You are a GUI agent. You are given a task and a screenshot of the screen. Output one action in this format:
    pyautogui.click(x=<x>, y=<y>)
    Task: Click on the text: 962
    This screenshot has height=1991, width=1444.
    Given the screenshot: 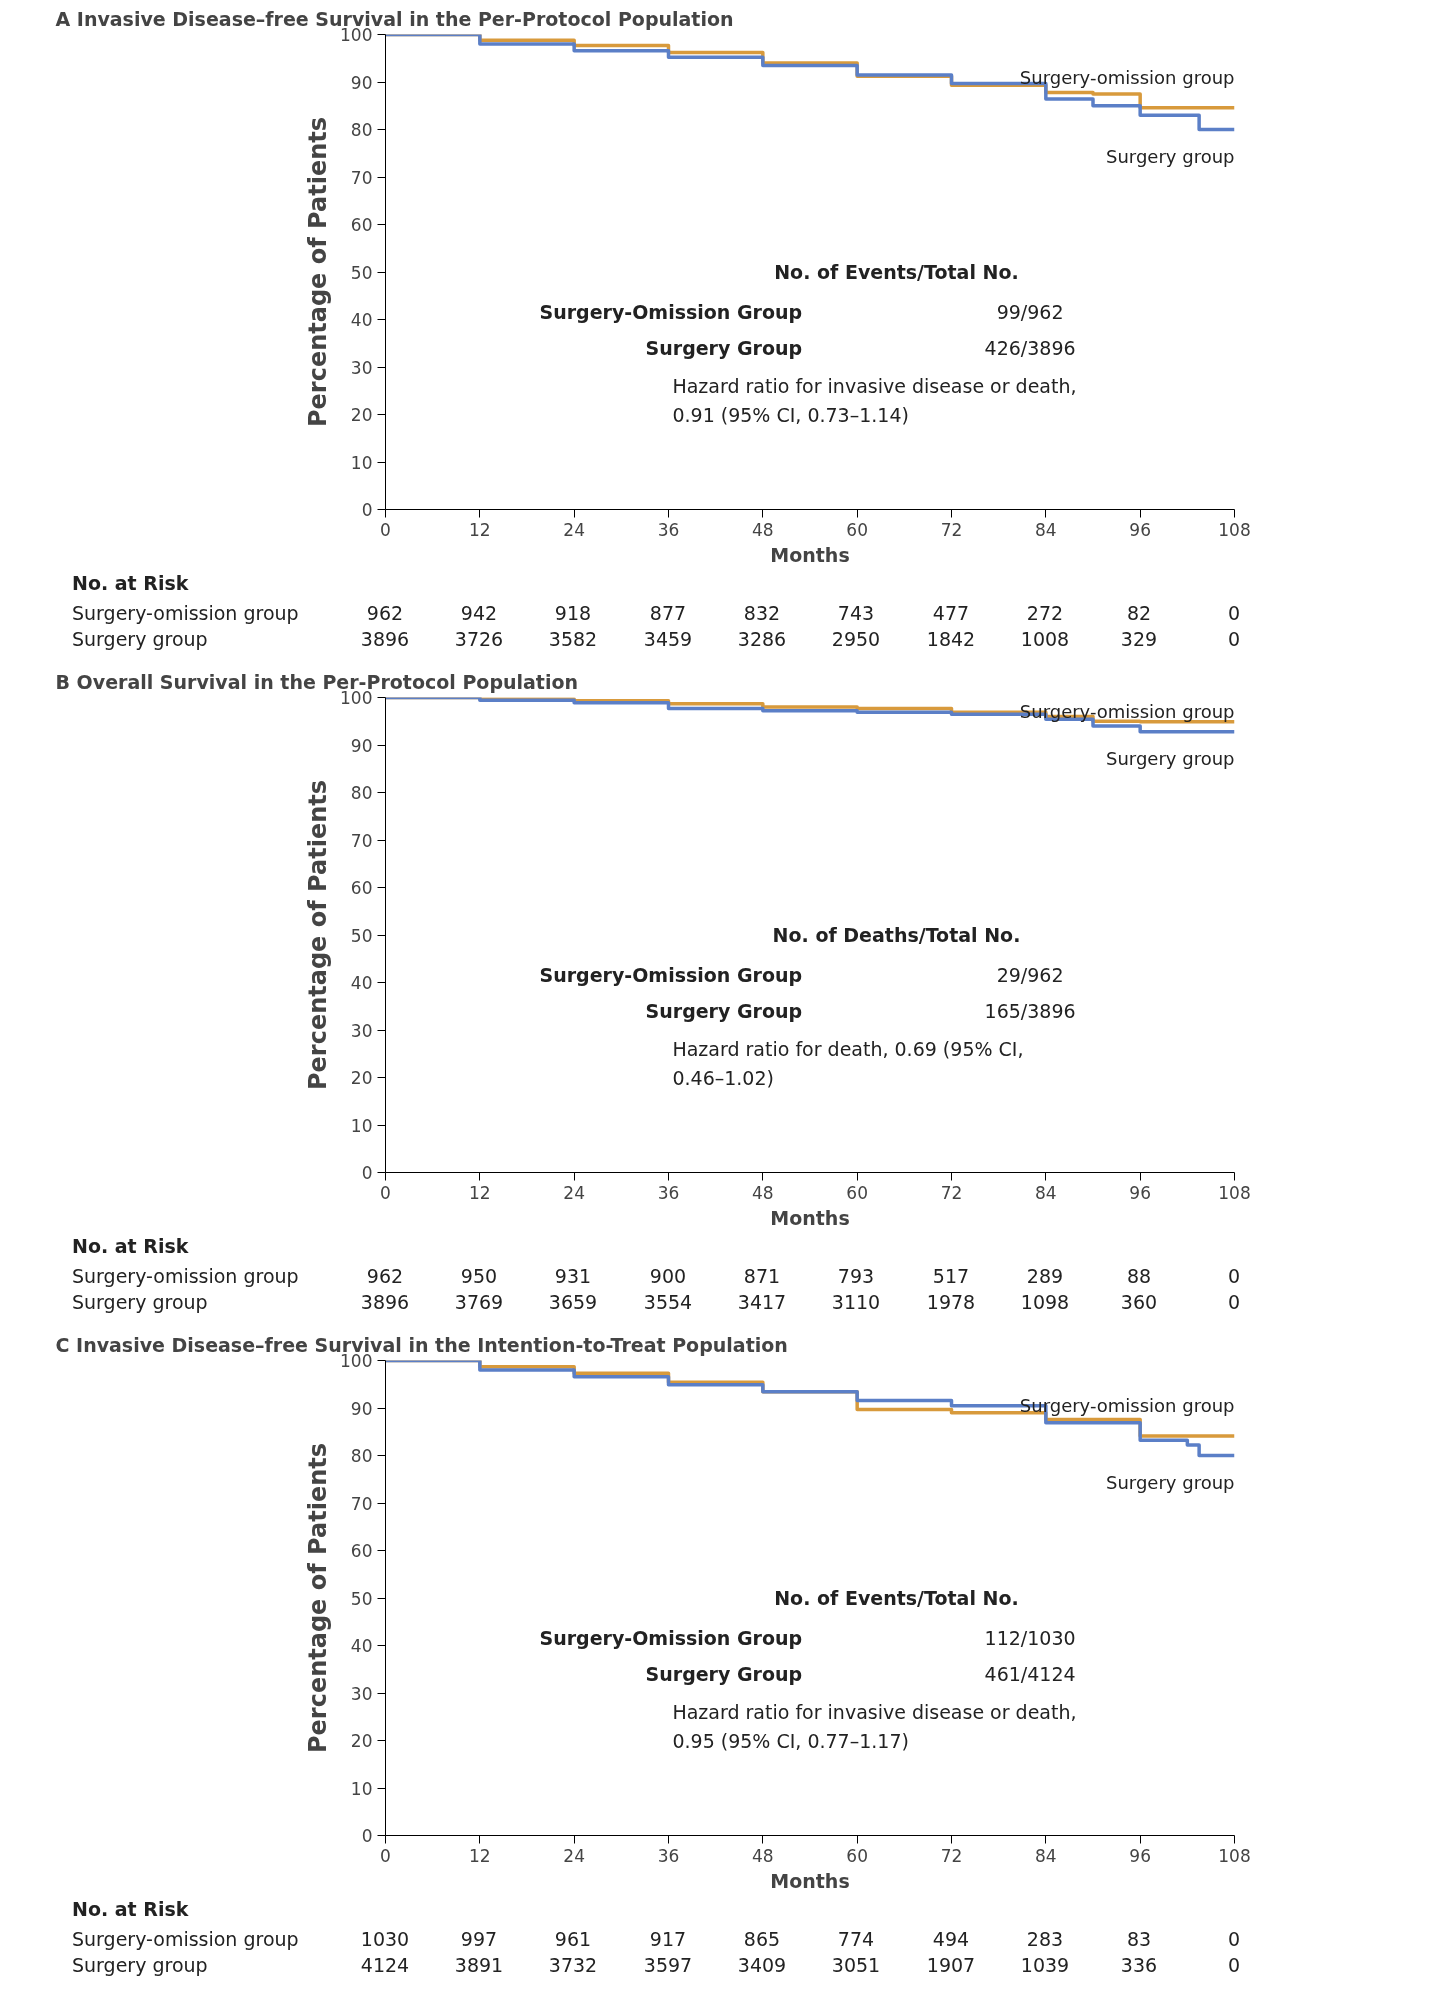 What is the action you would take?
    pyautogui.click(x=385, y=613)
    